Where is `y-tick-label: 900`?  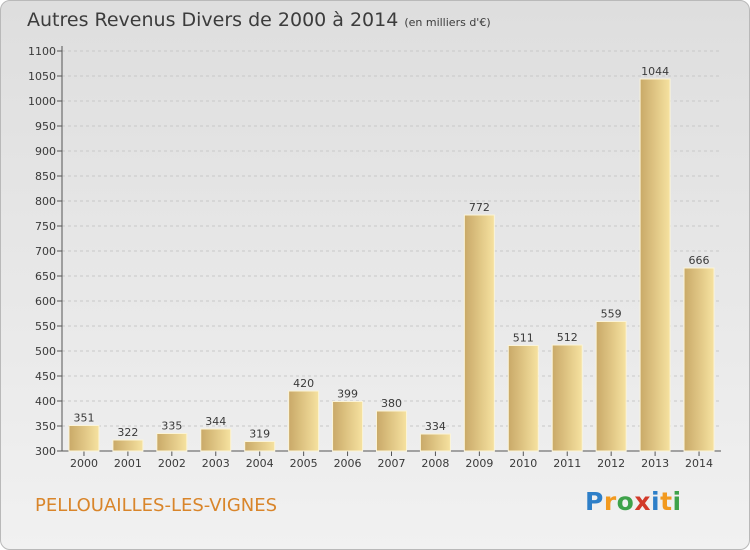
y-tick-label: 900 is located at coordinates (45, 151).